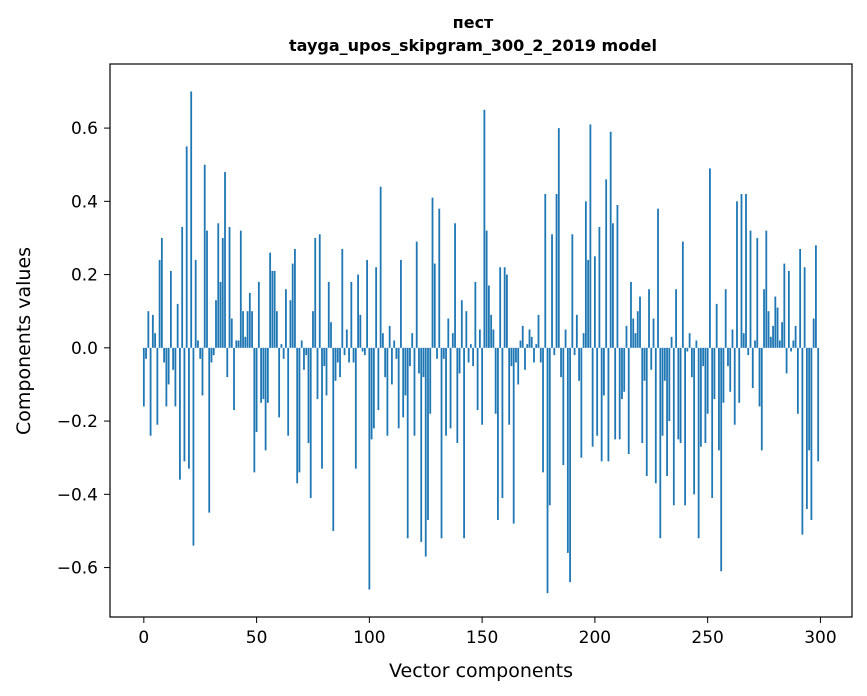 This screenshot has width=867, height=696. I want to click on chart-title-line-2: tayga_upos_skipgram_300_2_2019 model, so click(473, 45).